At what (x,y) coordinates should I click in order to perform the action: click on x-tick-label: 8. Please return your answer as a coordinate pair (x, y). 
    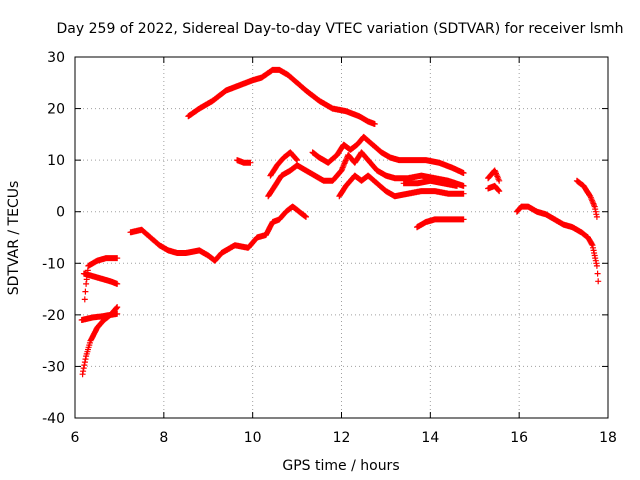
    Looking at the image, I should click on (163, 438).